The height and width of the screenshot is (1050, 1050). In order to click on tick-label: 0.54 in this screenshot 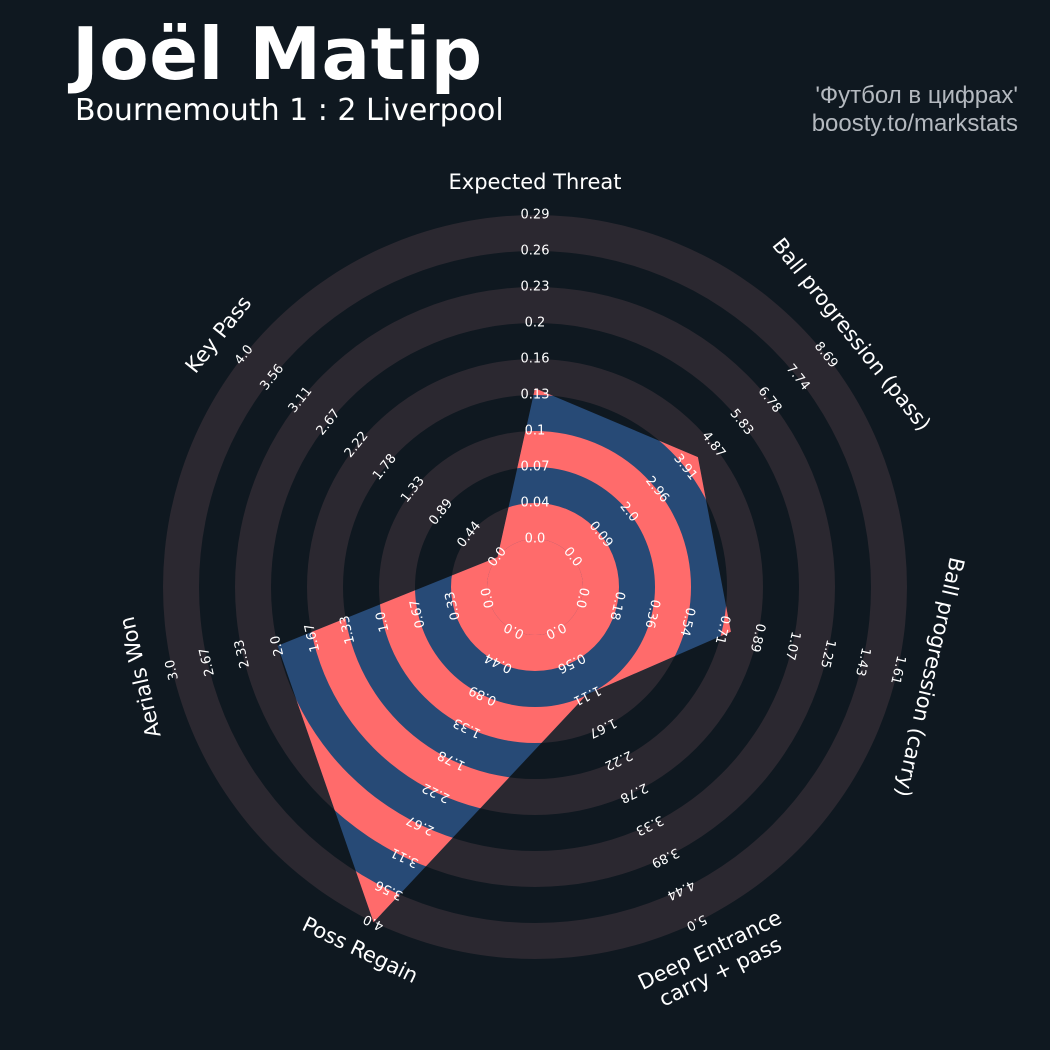, I will do `click(687, 622)`.